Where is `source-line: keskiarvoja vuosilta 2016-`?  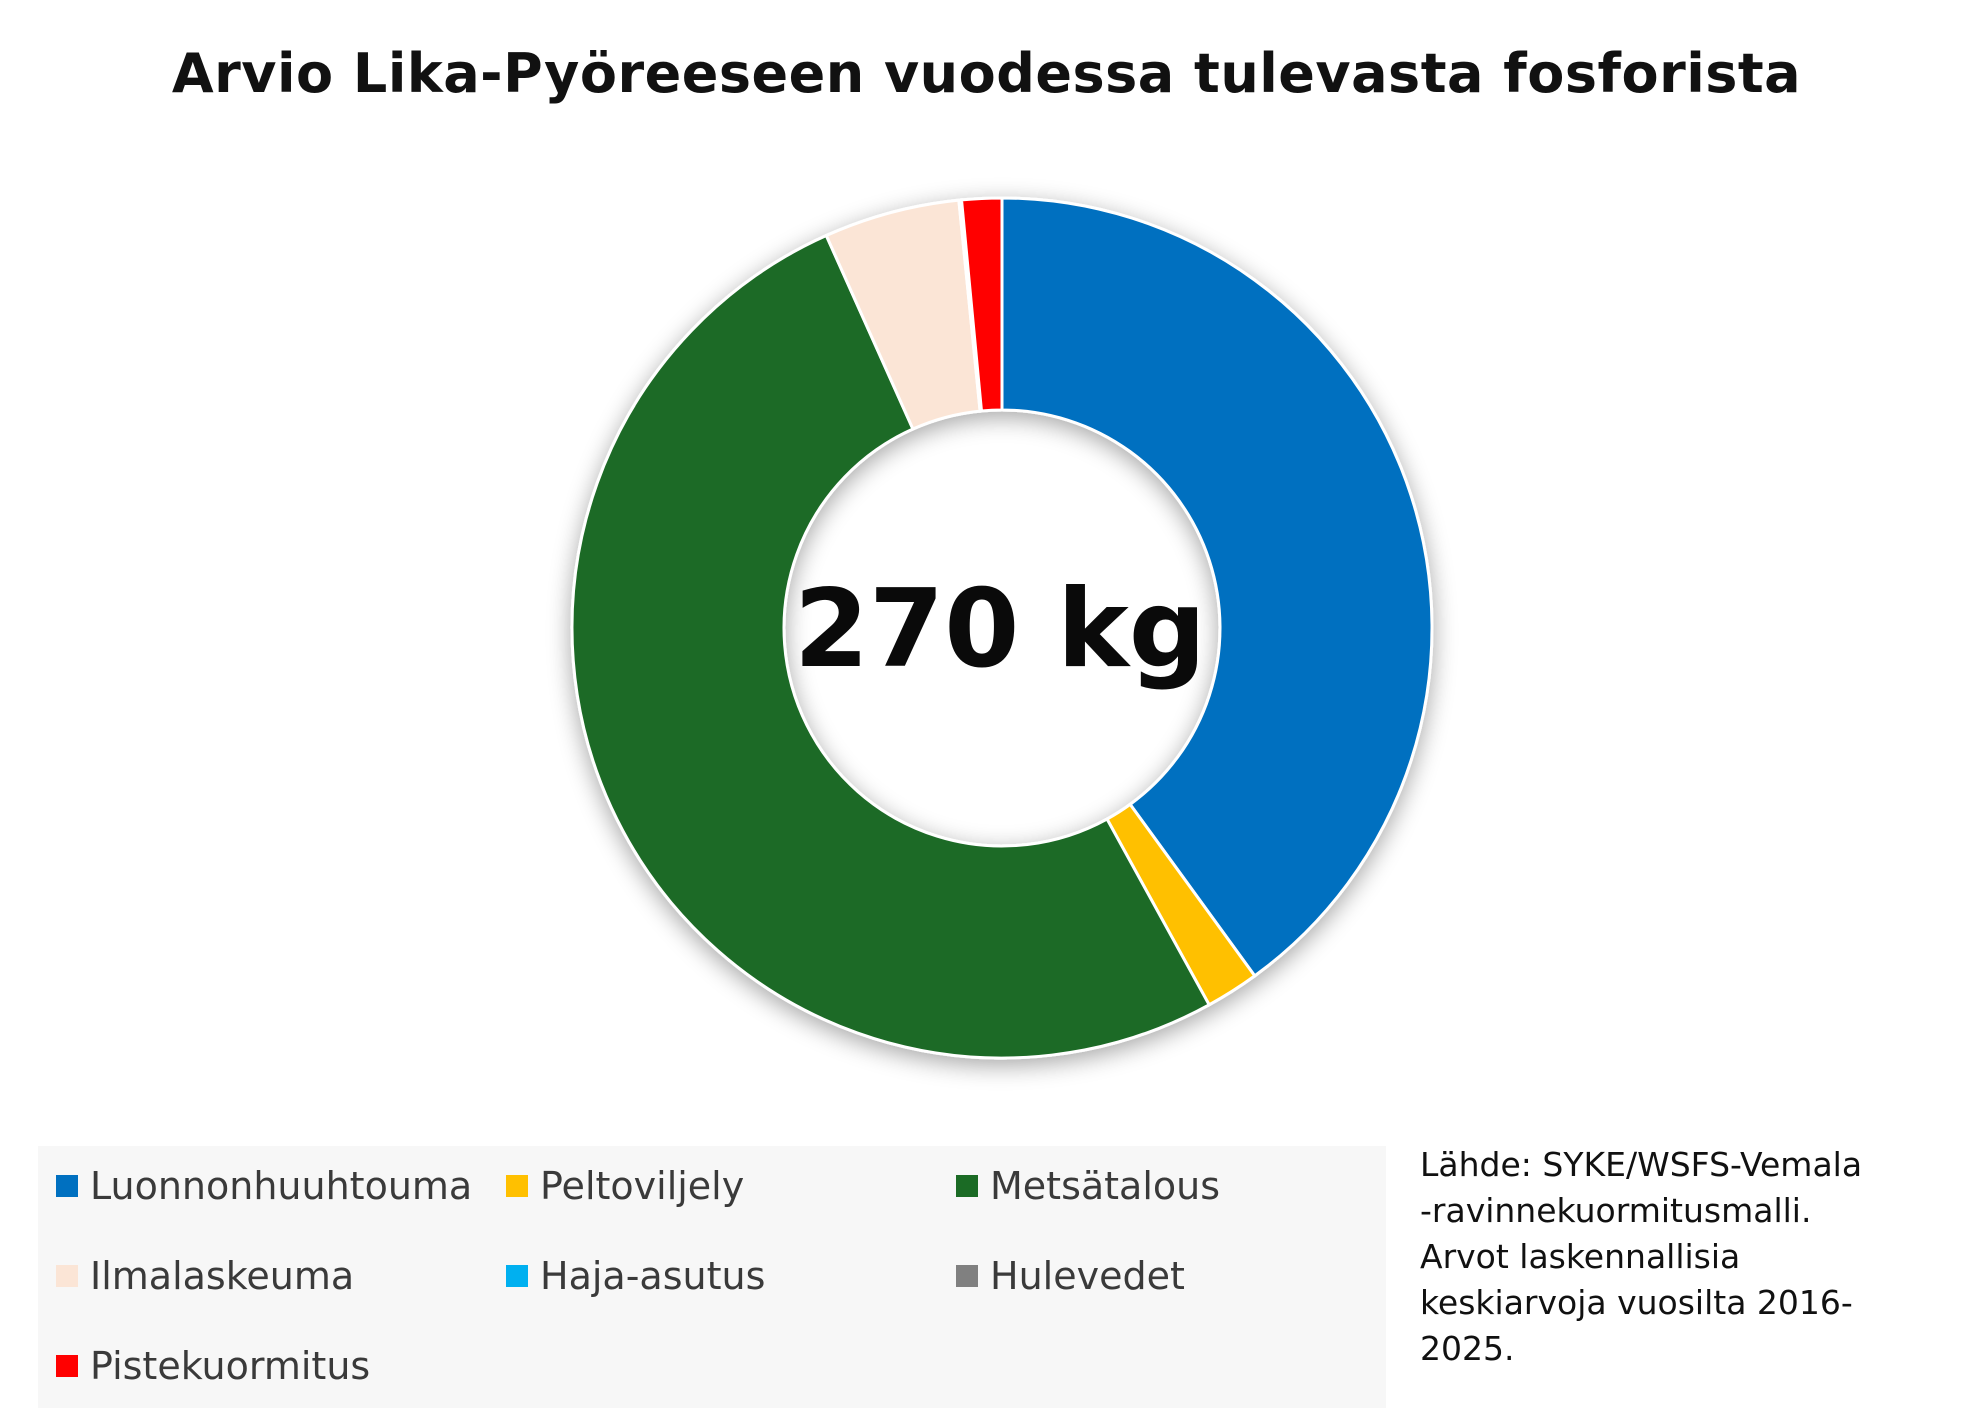
source-line: keskiarvoja vuosilta 2016- is located at coordinates (1636, 1302).